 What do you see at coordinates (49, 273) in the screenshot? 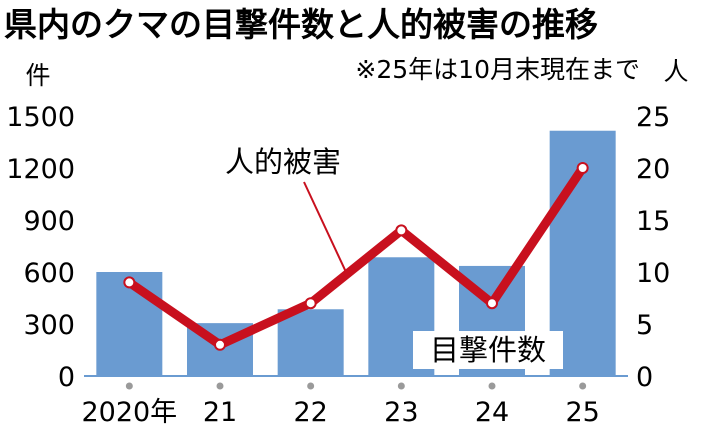
I see `left-tick-label-2: 600` at bounding box center [49, 273].